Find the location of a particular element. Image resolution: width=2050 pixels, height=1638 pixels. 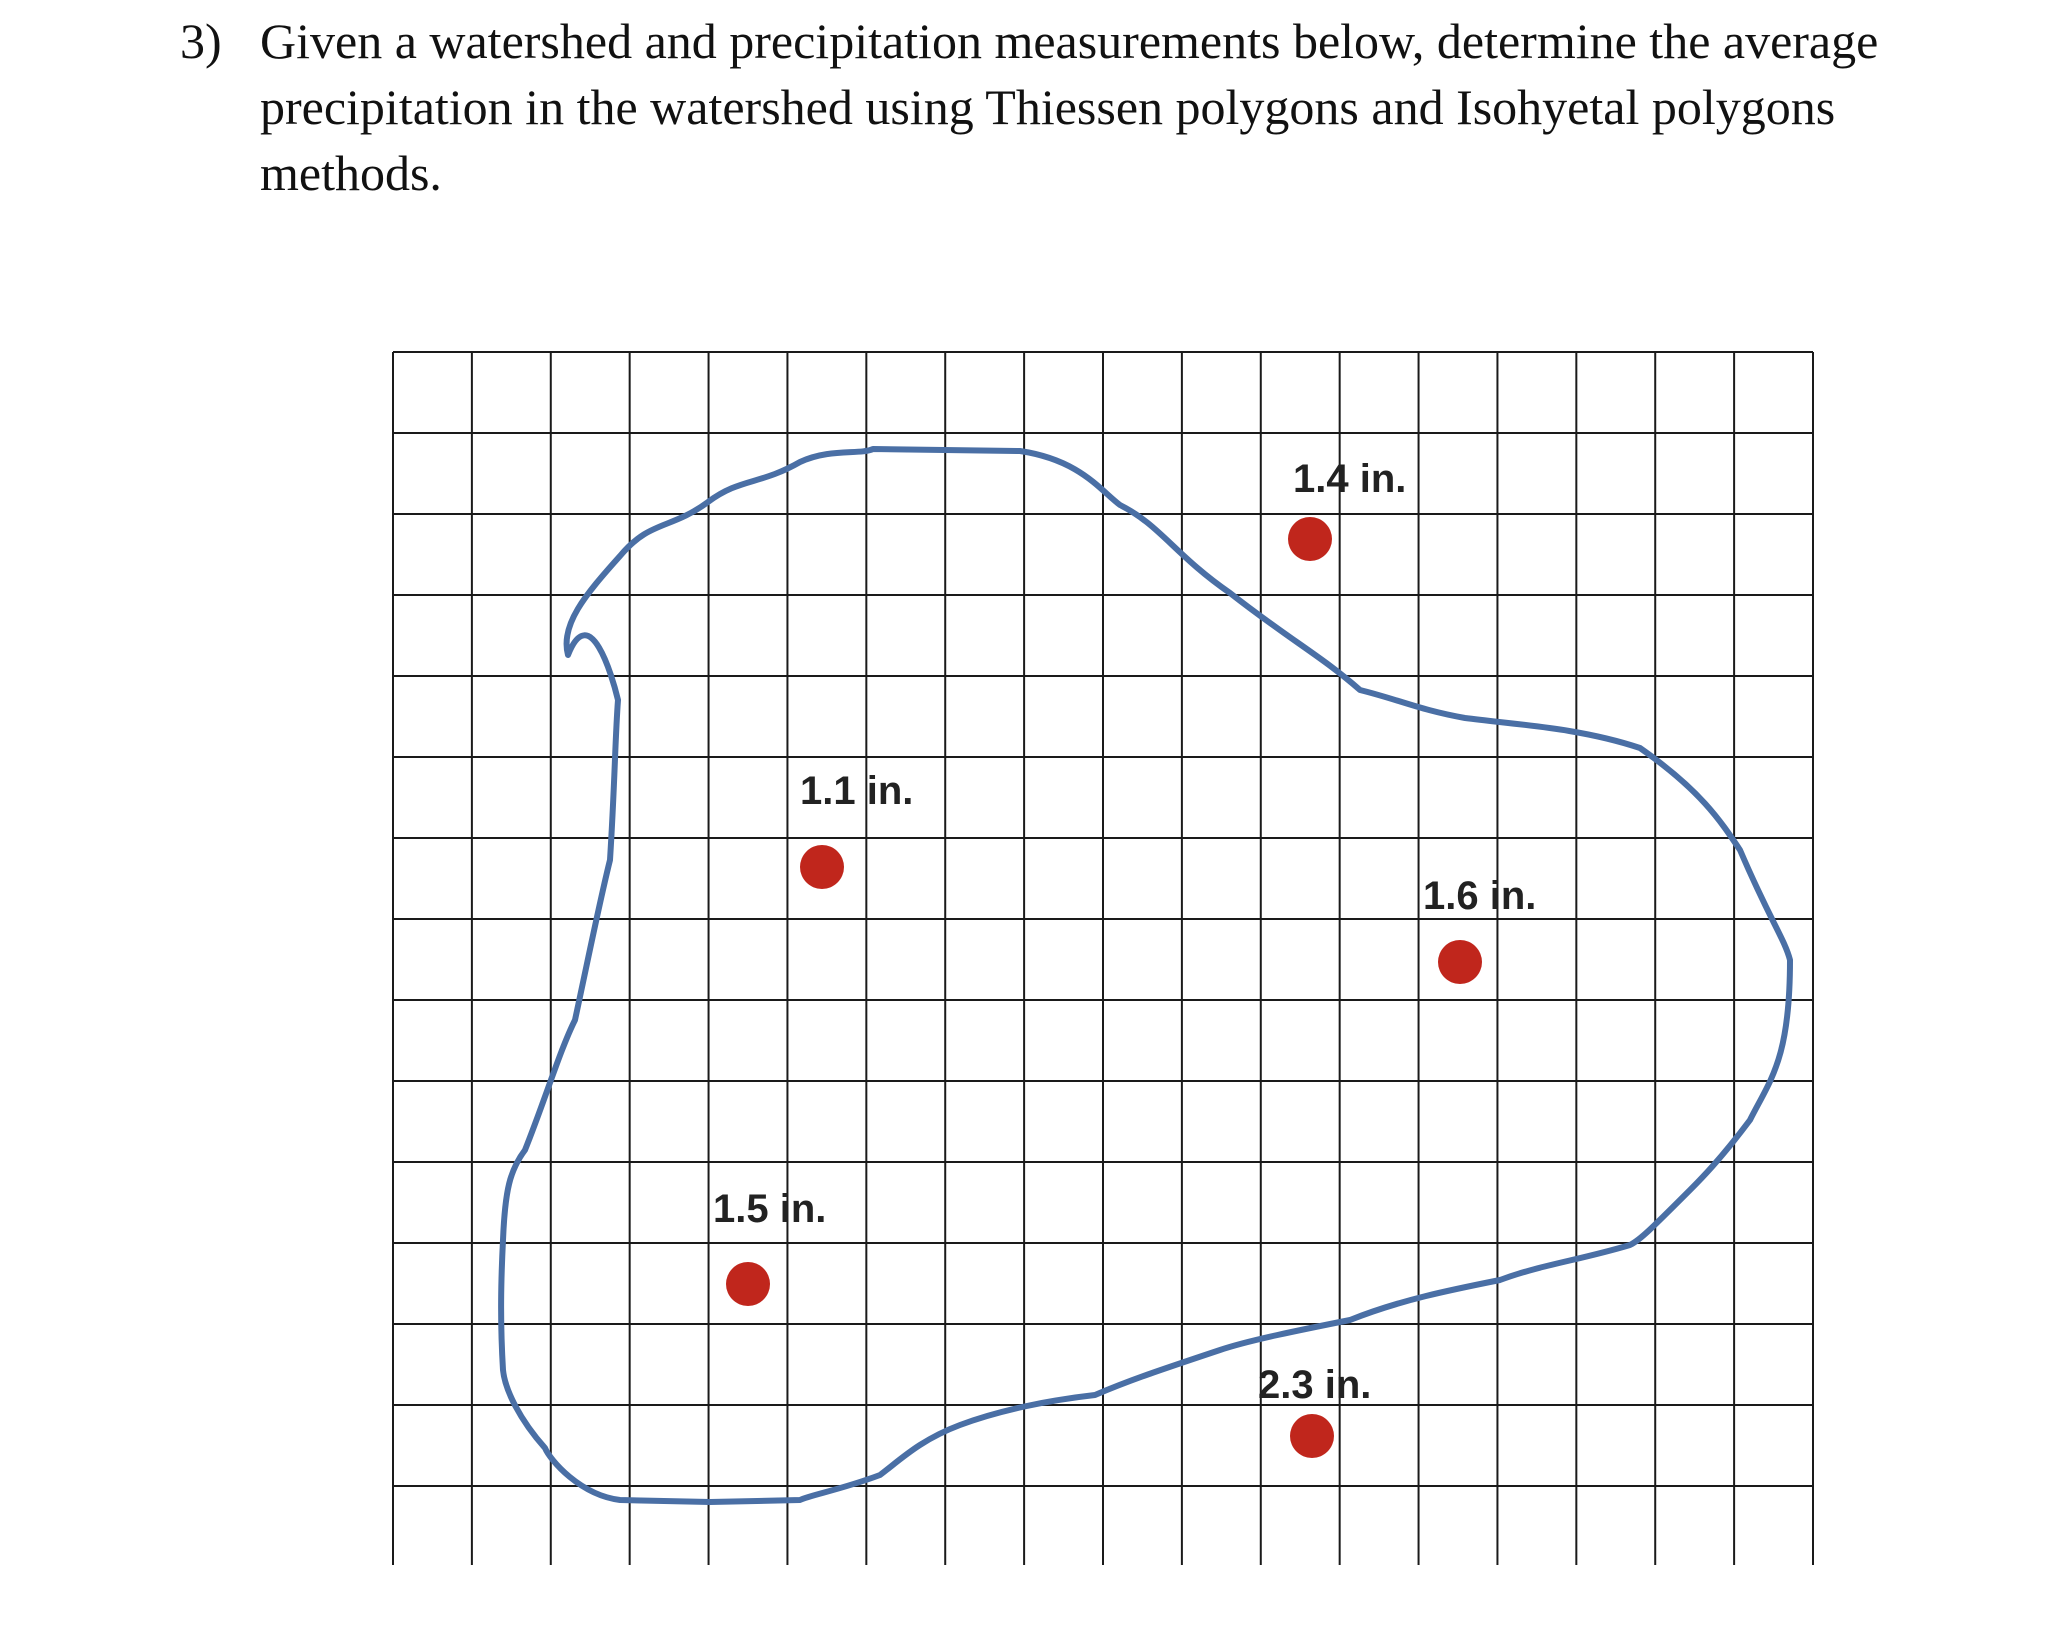

gauge-1-5: 1.5 in. is located at coordinates (769, 1246).